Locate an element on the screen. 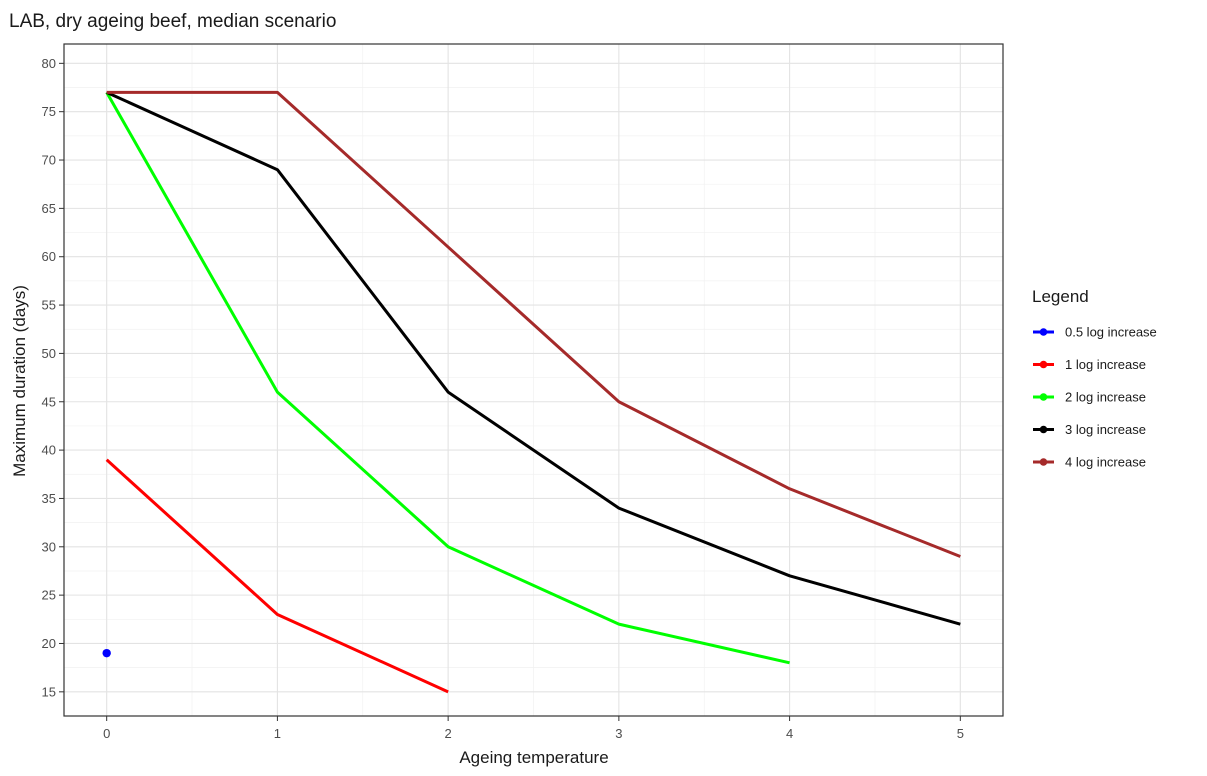 The width and height of the screenshot is (1207, 776). legend-item-2-log-increase: 2 log increase is located at coordinates (1089, 397).